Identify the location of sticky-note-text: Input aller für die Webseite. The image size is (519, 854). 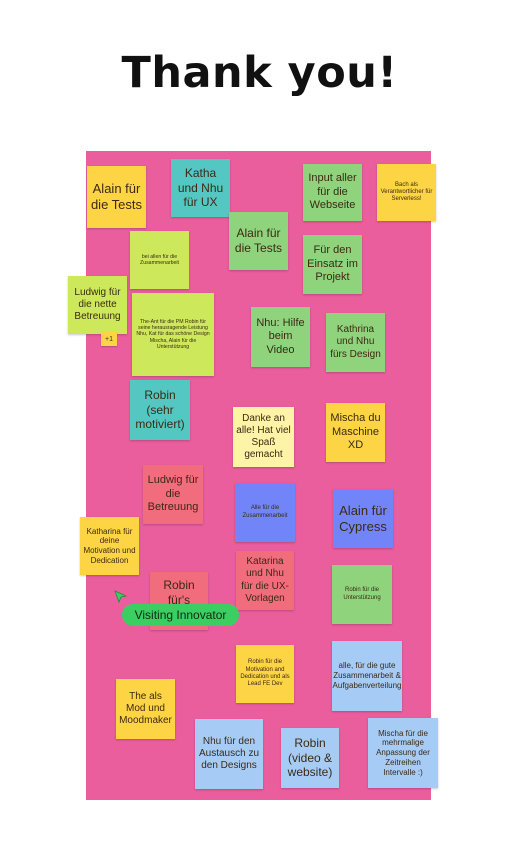
(332, 192).